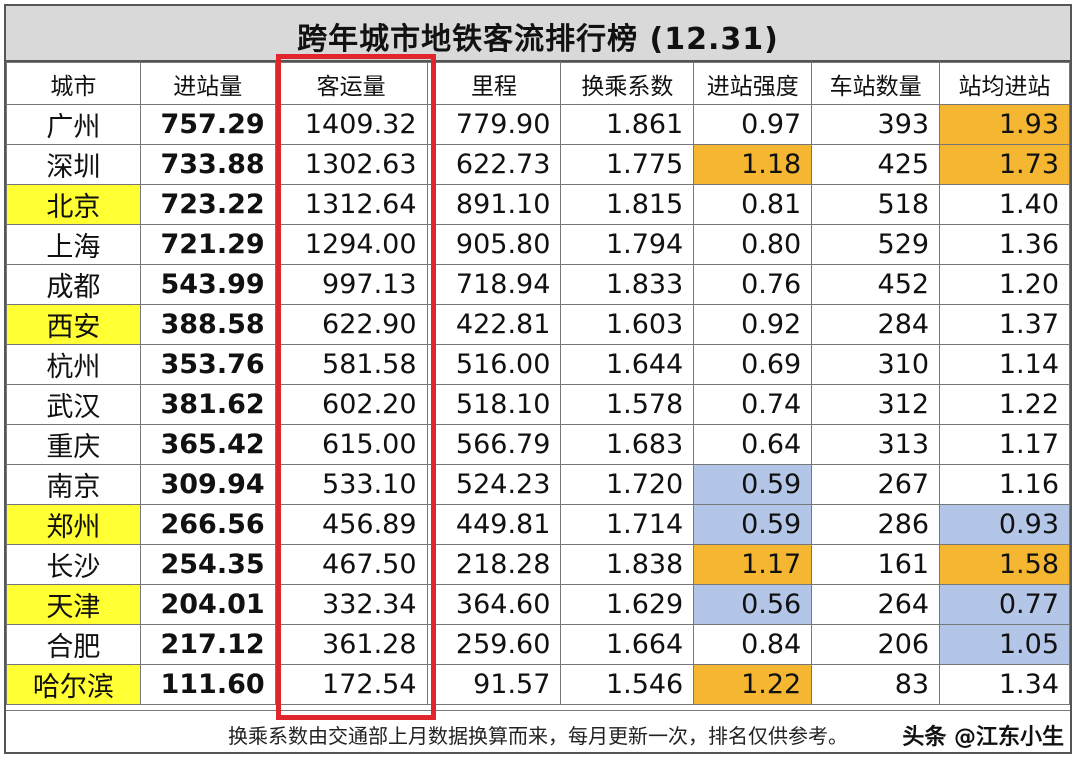 This screenshot has height=761, width=1080. I want to click on table-row: 上海 721.29 1294.00 905.80 1.794 0.80 529 1.36, so click(538, 244).